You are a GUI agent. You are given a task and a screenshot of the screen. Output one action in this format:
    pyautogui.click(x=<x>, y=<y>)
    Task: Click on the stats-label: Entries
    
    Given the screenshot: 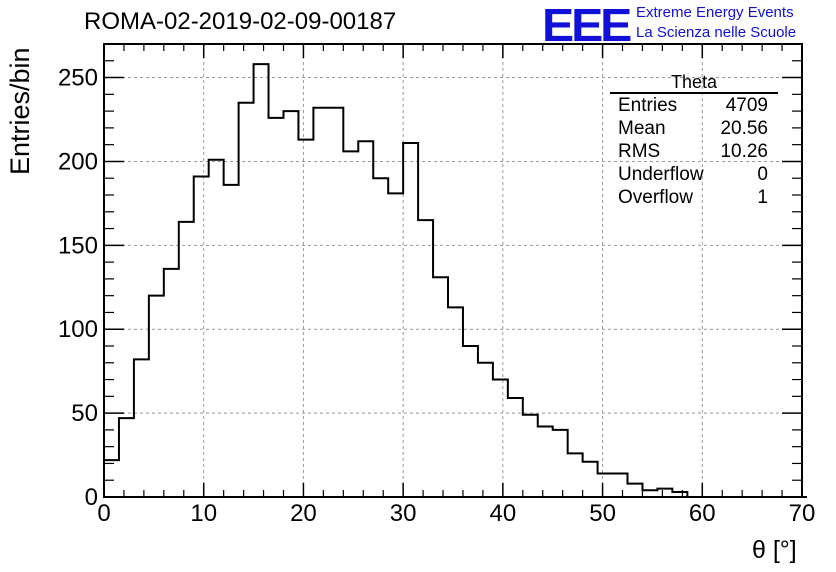 What is the action you would take?
    pyautogui.click(x=648, y=105)
    